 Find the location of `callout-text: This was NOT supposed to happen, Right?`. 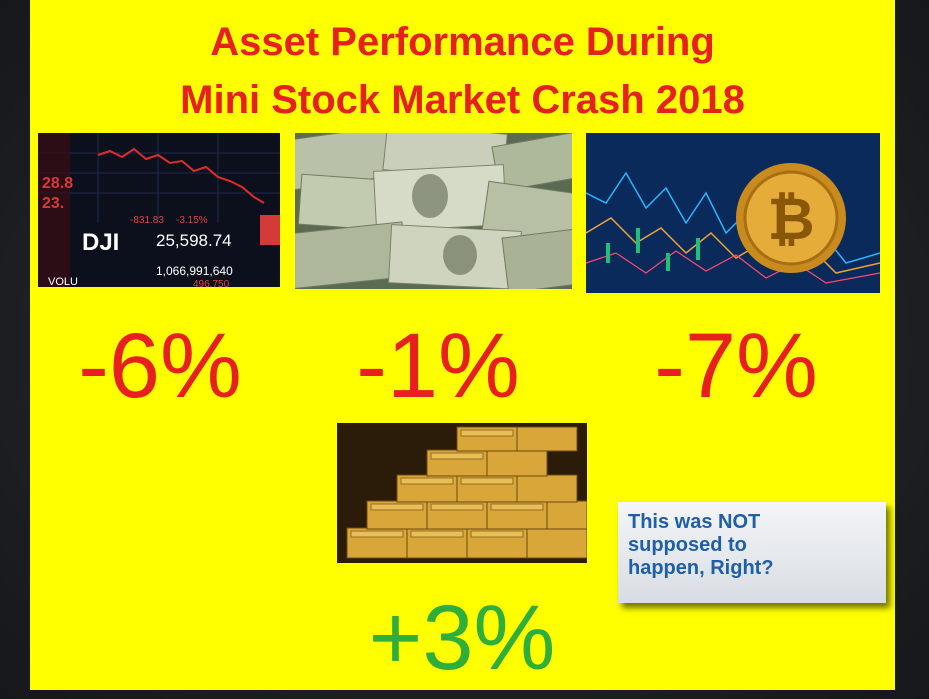

callout-text: This was NOT supposed to happen, Right? is located at coordinates (701, 545).